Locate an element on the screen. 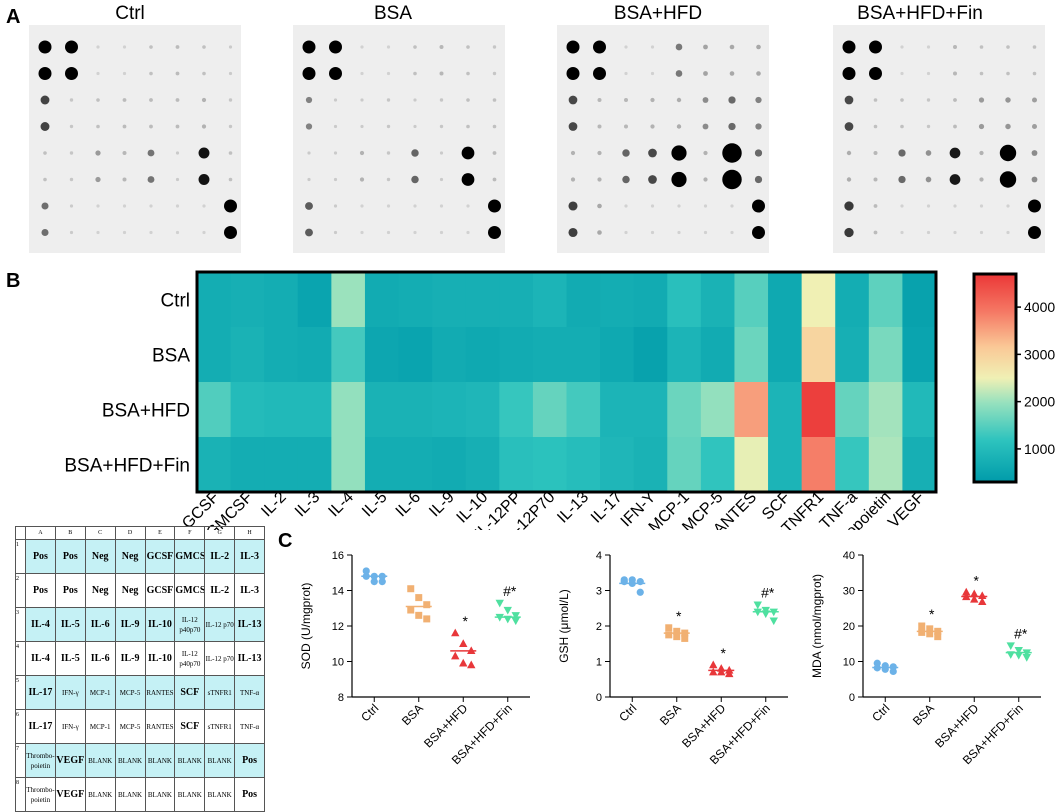 This screenshot has width=1059, height=812. table-cell: RANTES is located at coordinates (160, 692).